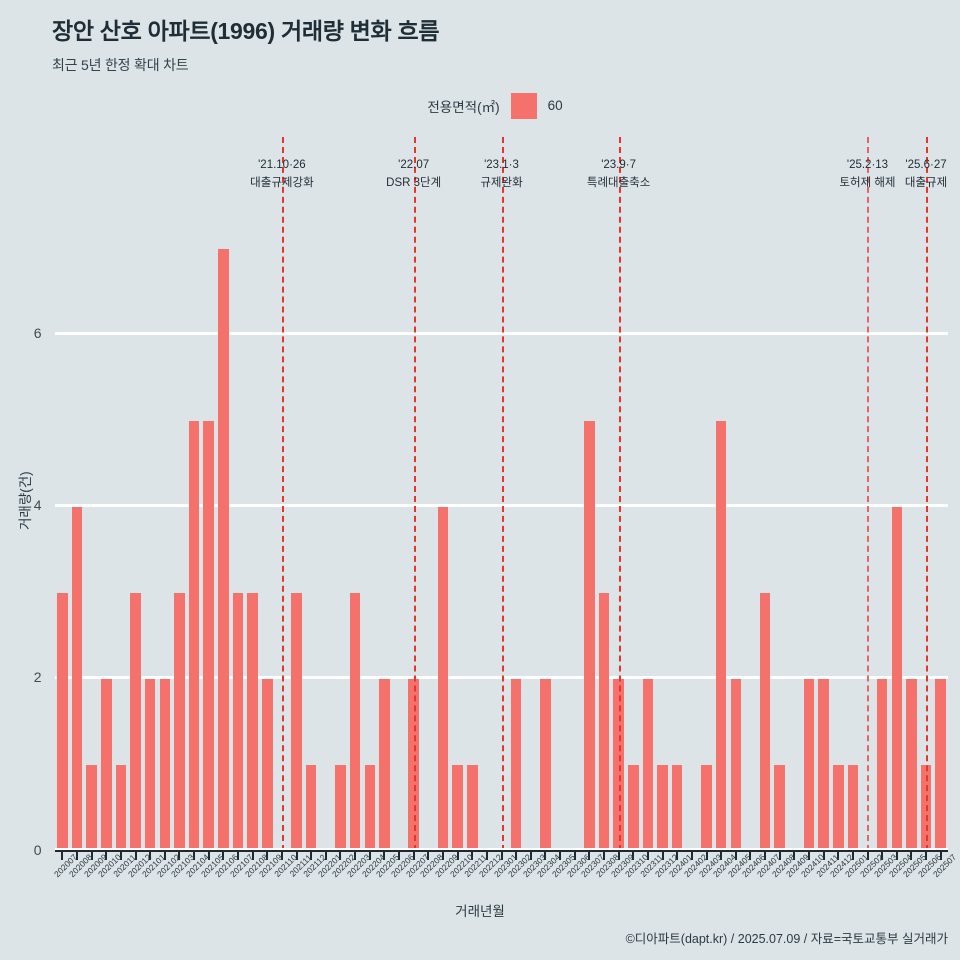 This screenshot has width=960, height=960. I want to click on x-axis-tick-label: 202102, so click(168, 865).